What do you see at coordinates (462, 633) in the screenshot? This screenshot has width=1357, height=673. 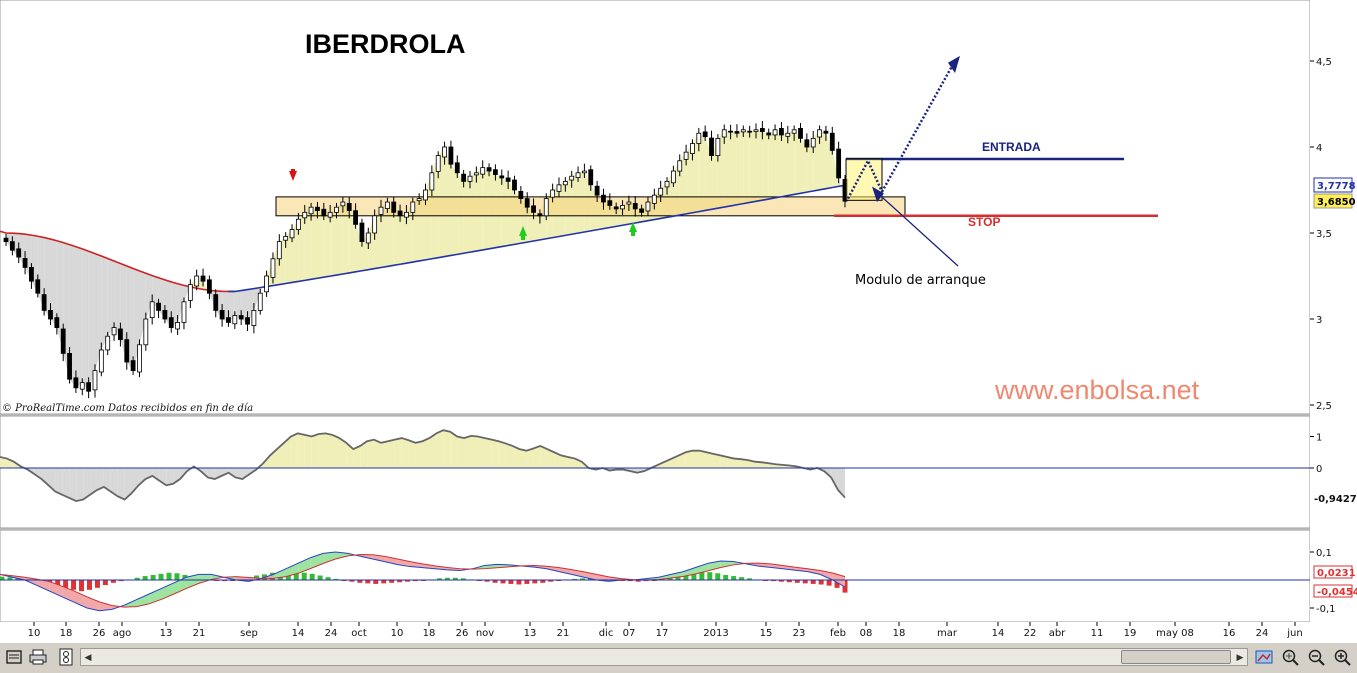 I see `date-tick-label: 26` at bounding box center [462, 633].